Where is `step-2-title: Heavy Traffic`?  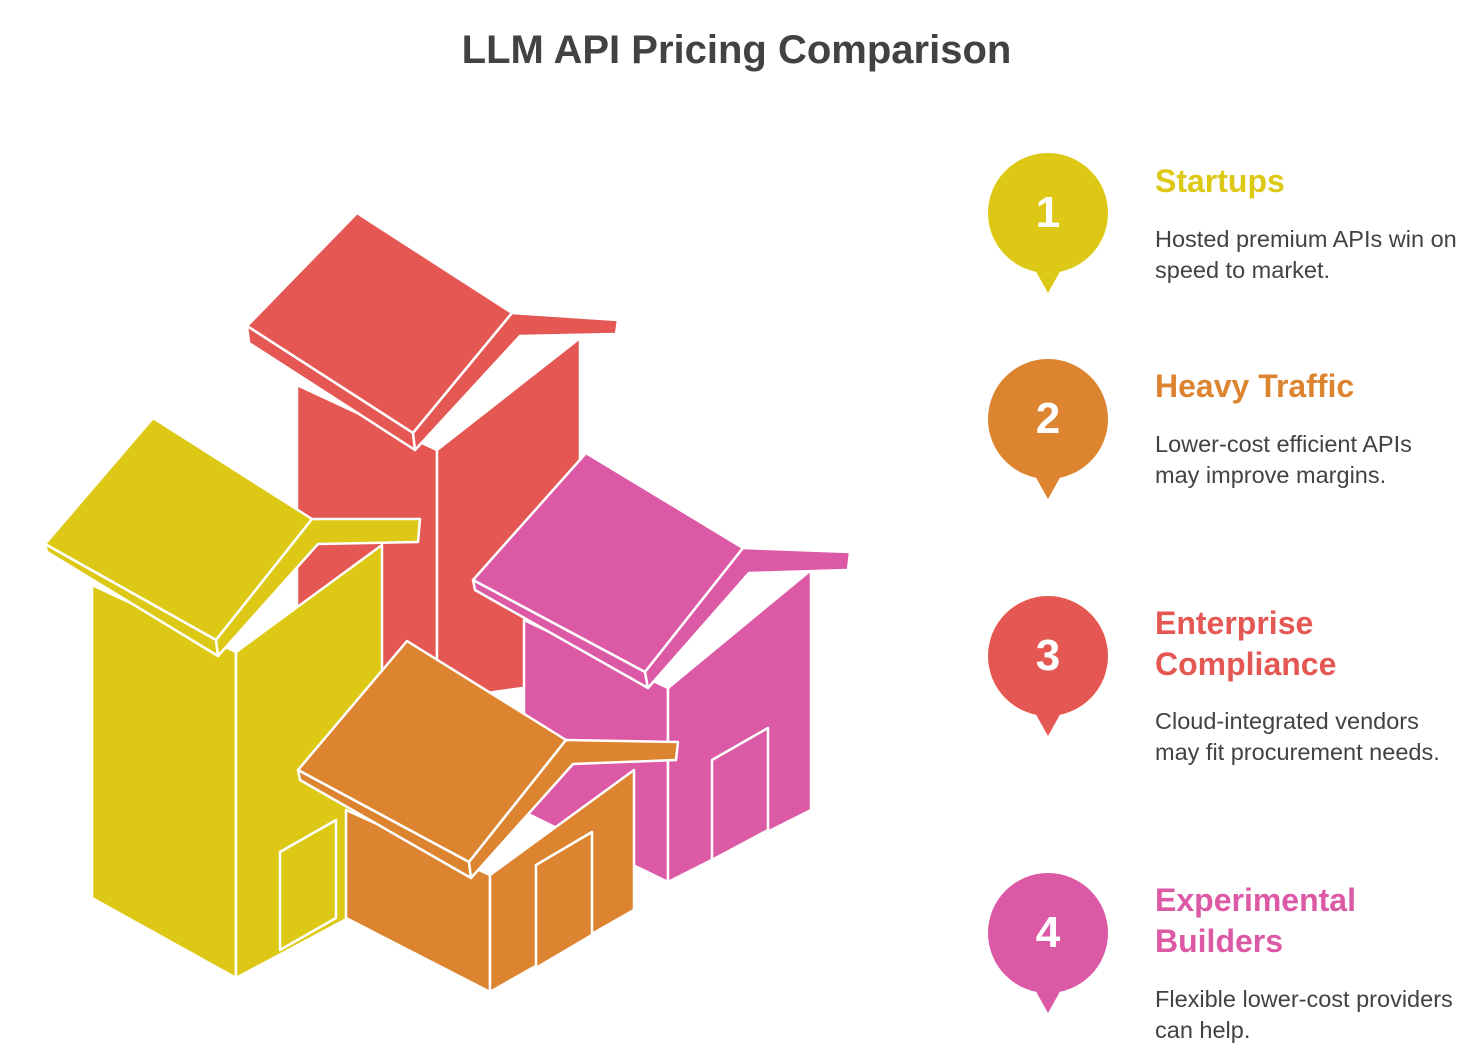
step-2-title: Heavy Traffic is located at coordinates (1255, 386).